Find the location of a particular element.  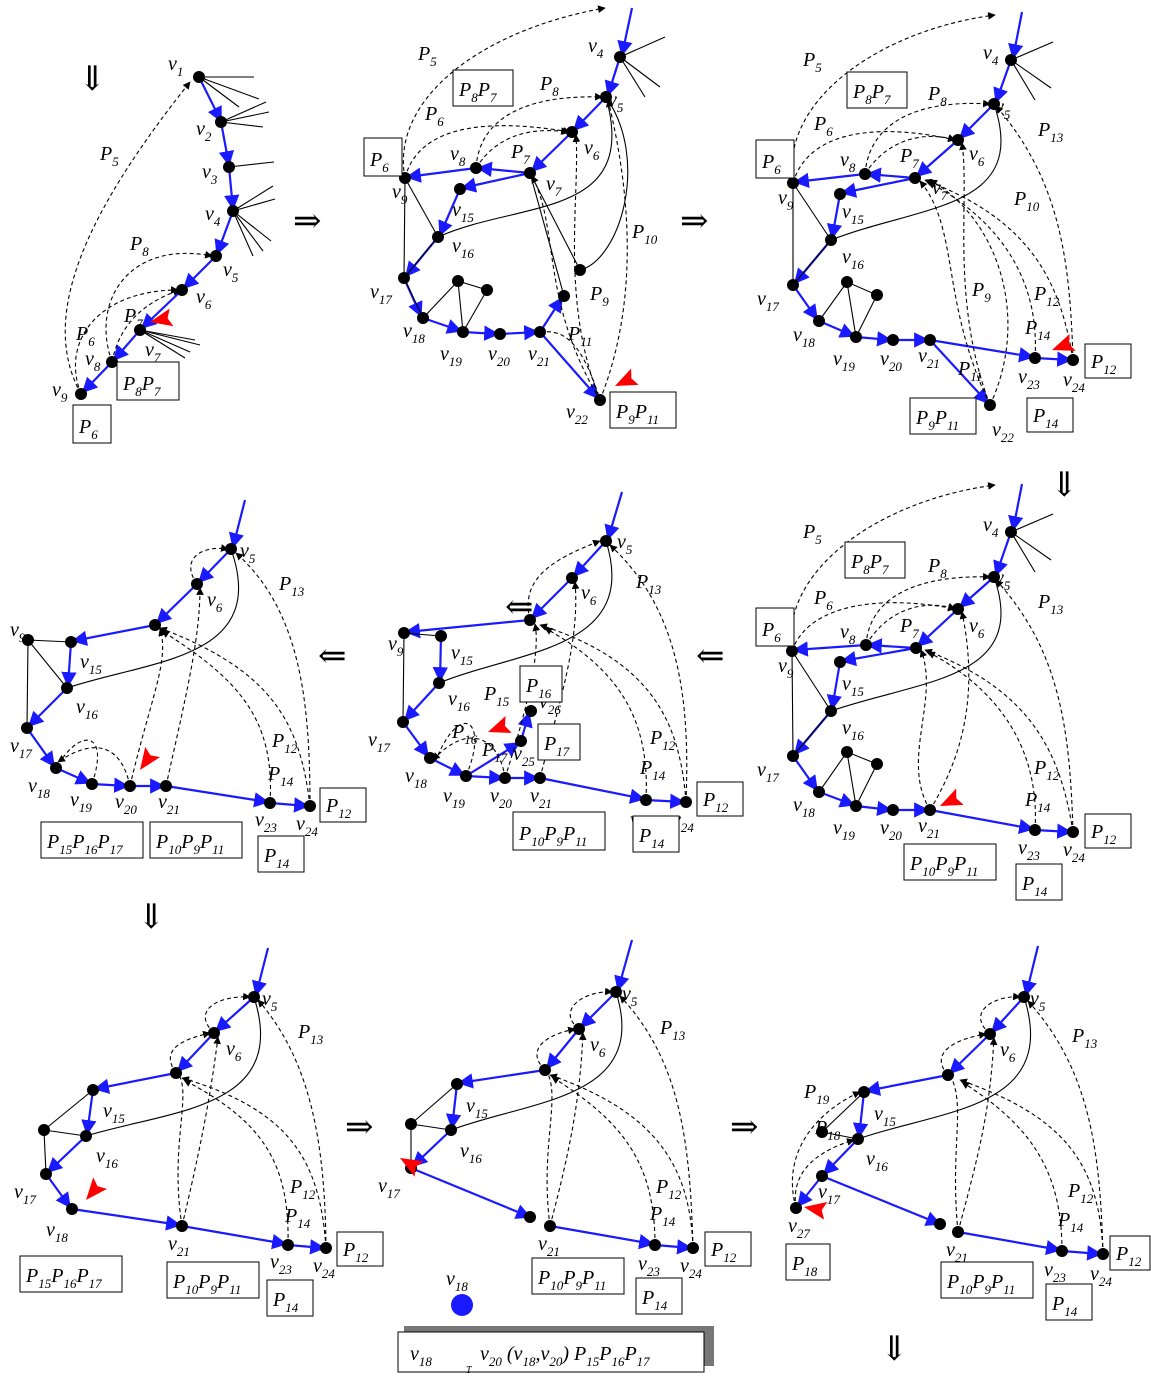

box-label: P14 is located at coordinates (276, 858).